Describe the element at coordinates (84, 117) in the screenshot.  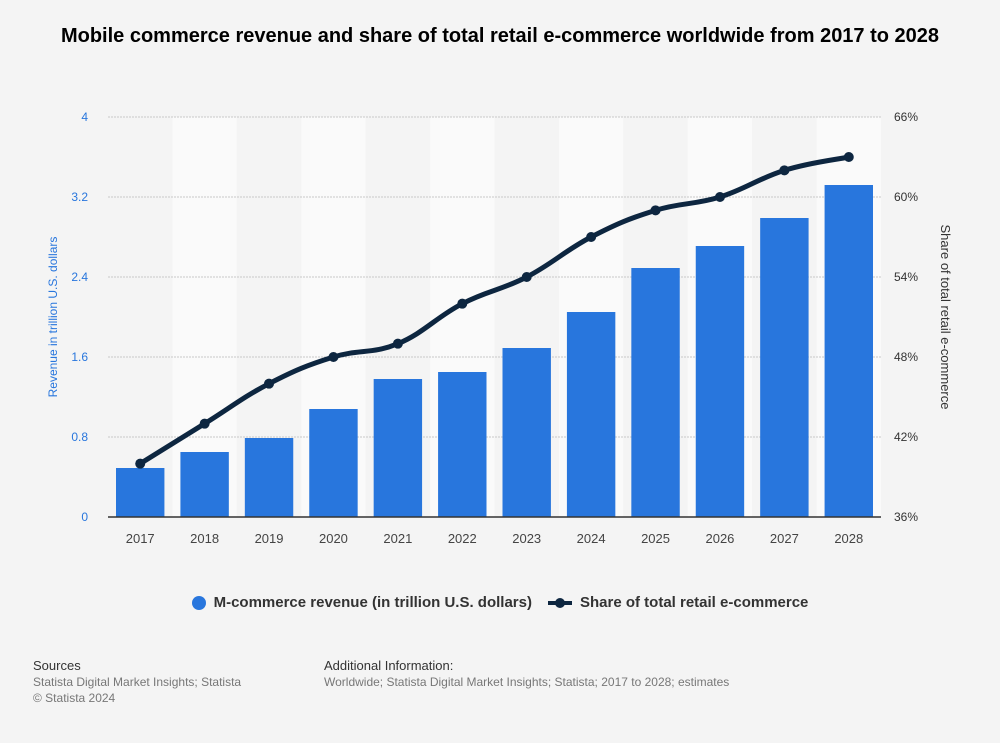
I see `y-tick-label: 4` at that location.